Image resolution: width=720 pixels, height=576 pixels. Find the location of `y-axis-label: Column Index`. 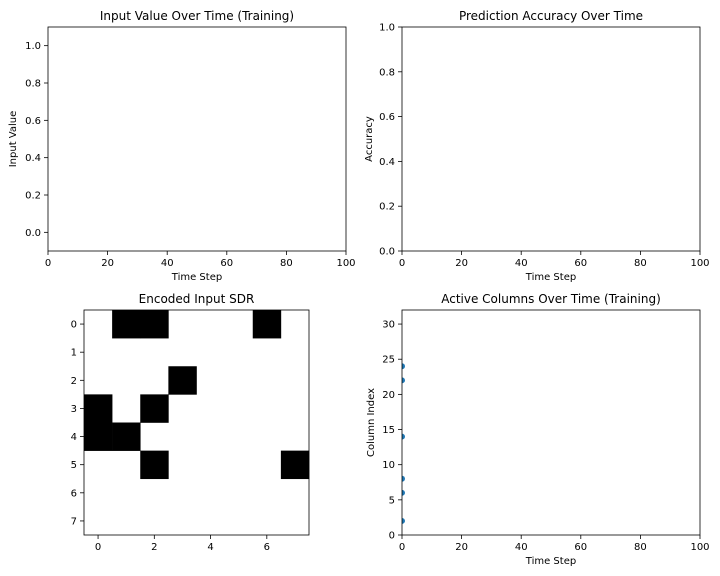

y-axis-label: Column Index is located at coordinates (371, 422).